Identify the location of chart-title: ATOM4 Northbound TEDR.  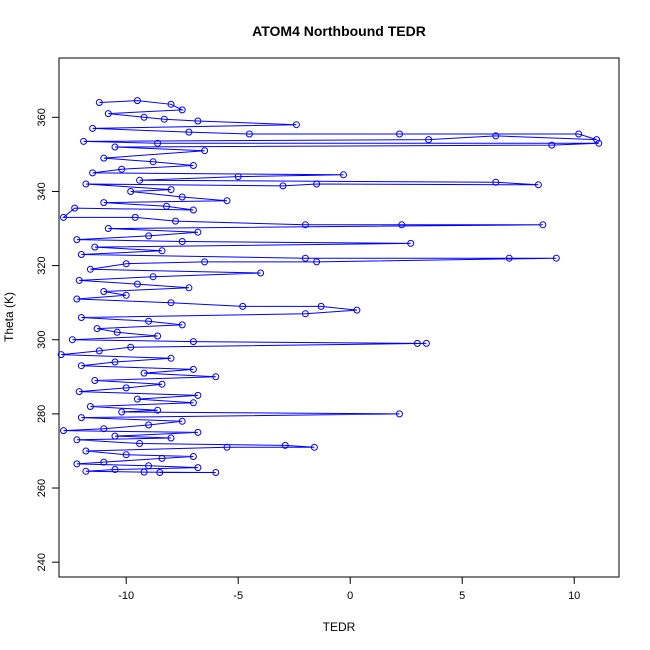
(339, 31).